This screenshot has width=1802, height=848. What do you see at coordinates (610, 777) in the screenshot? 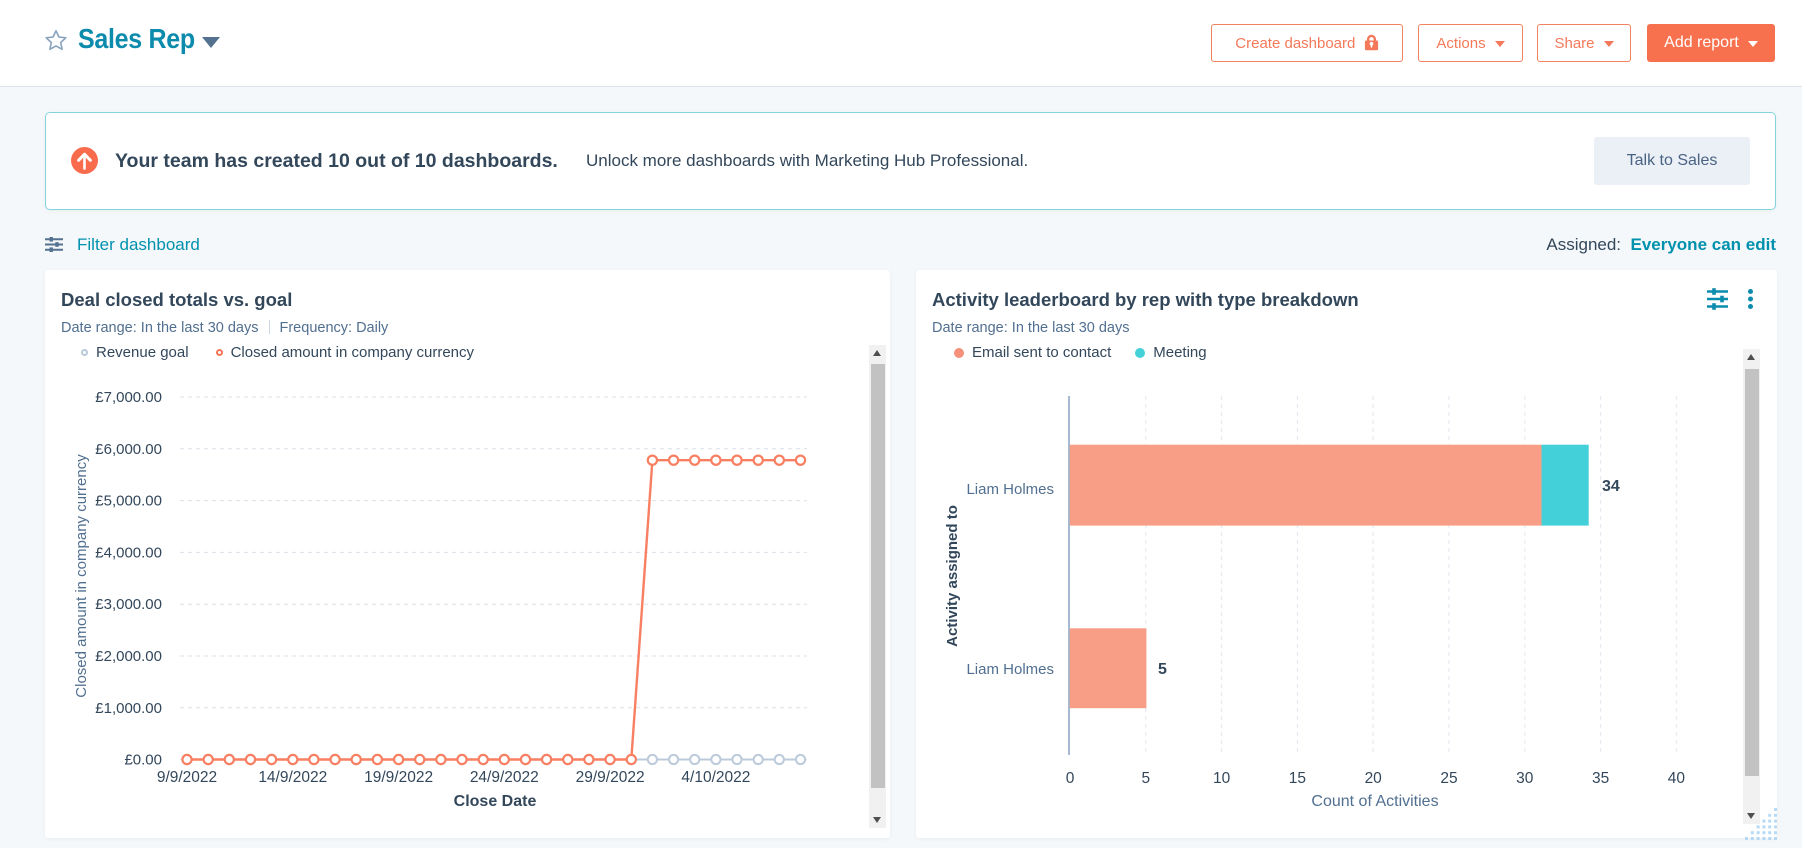
I see `svg-text: 29/9/2022` at bounding box center [610, 777].